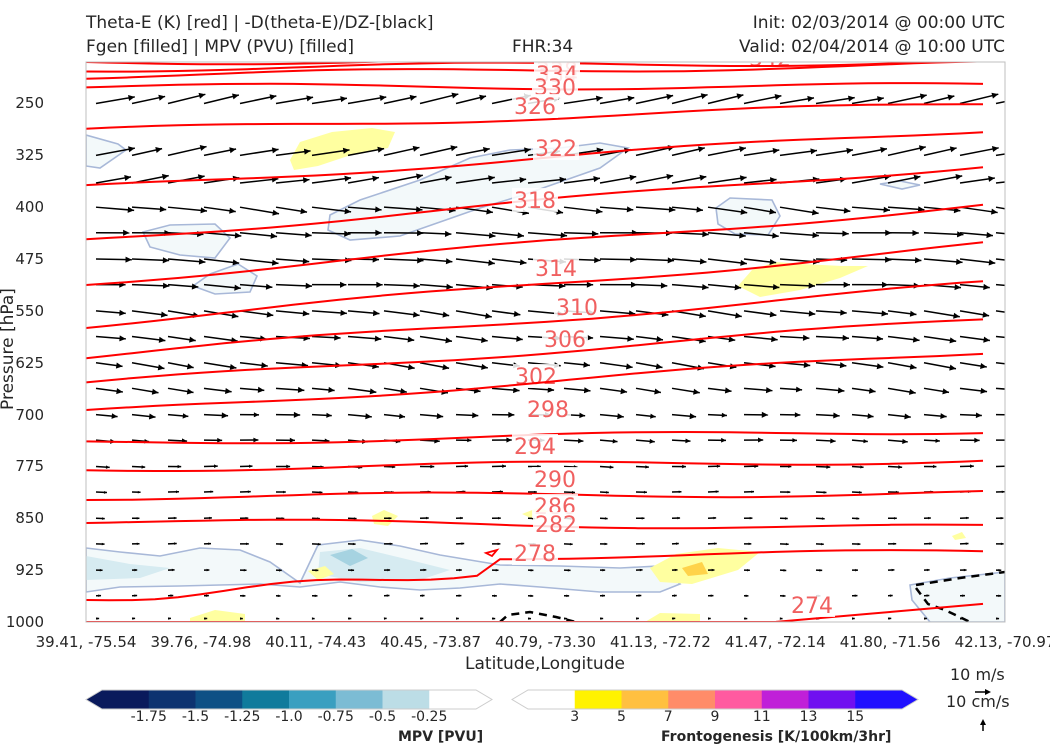 The width and height of the screenshot is (1050, 750). What do you see at coordinates (195, 717) in the screenshot?
I see `colorbar-tick-label: -1.5` at bounding box center [195, 717].